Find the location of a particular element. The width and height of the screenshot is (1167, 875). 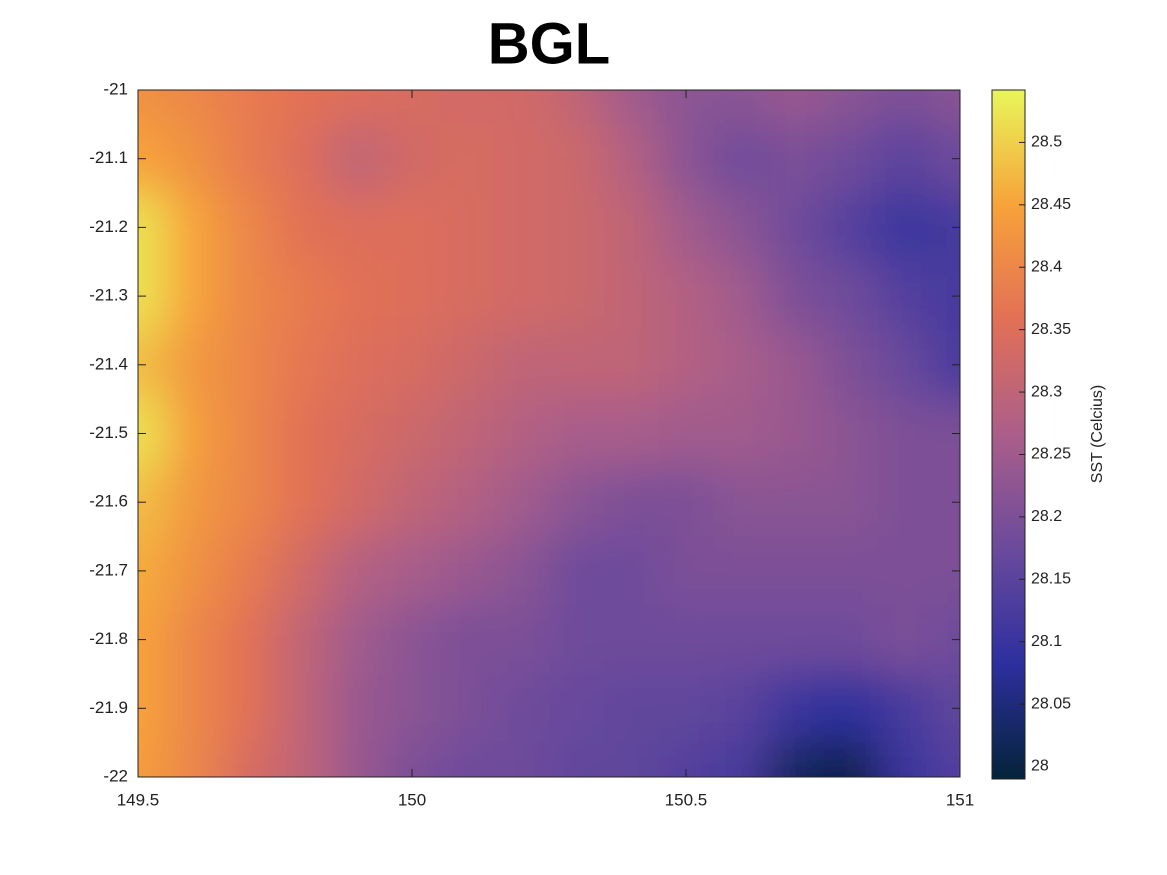

y-tick-label: -21.8 is located at coordinates (108, 638).